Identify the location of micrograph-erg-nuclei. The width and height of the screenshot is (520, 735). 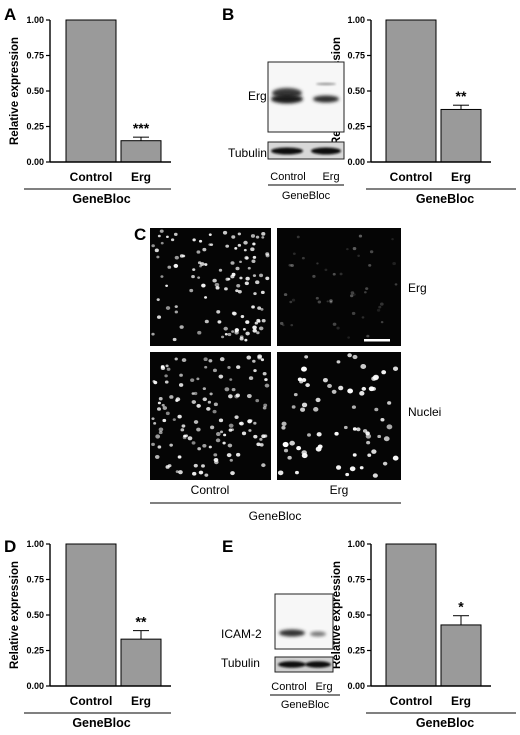
(339, 416).